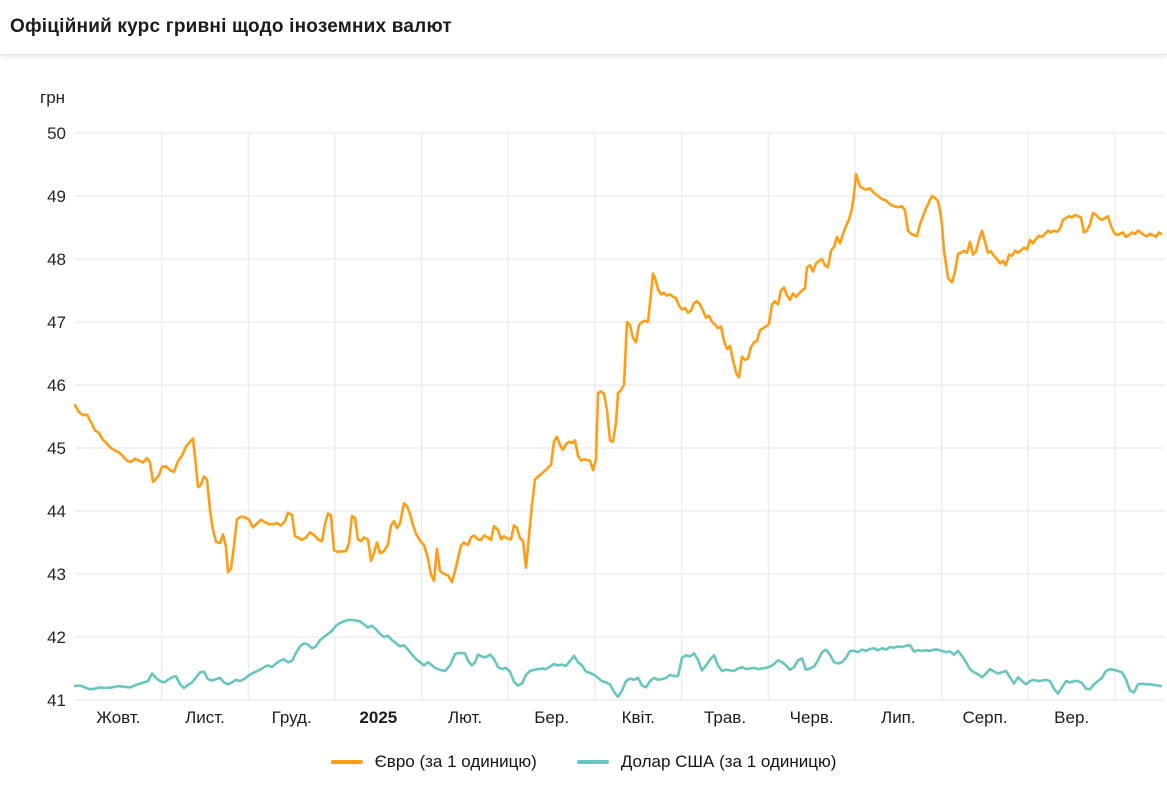 The image size is (1167, 788). I want to click on x-tick-label: Трав., so click(725, 717).